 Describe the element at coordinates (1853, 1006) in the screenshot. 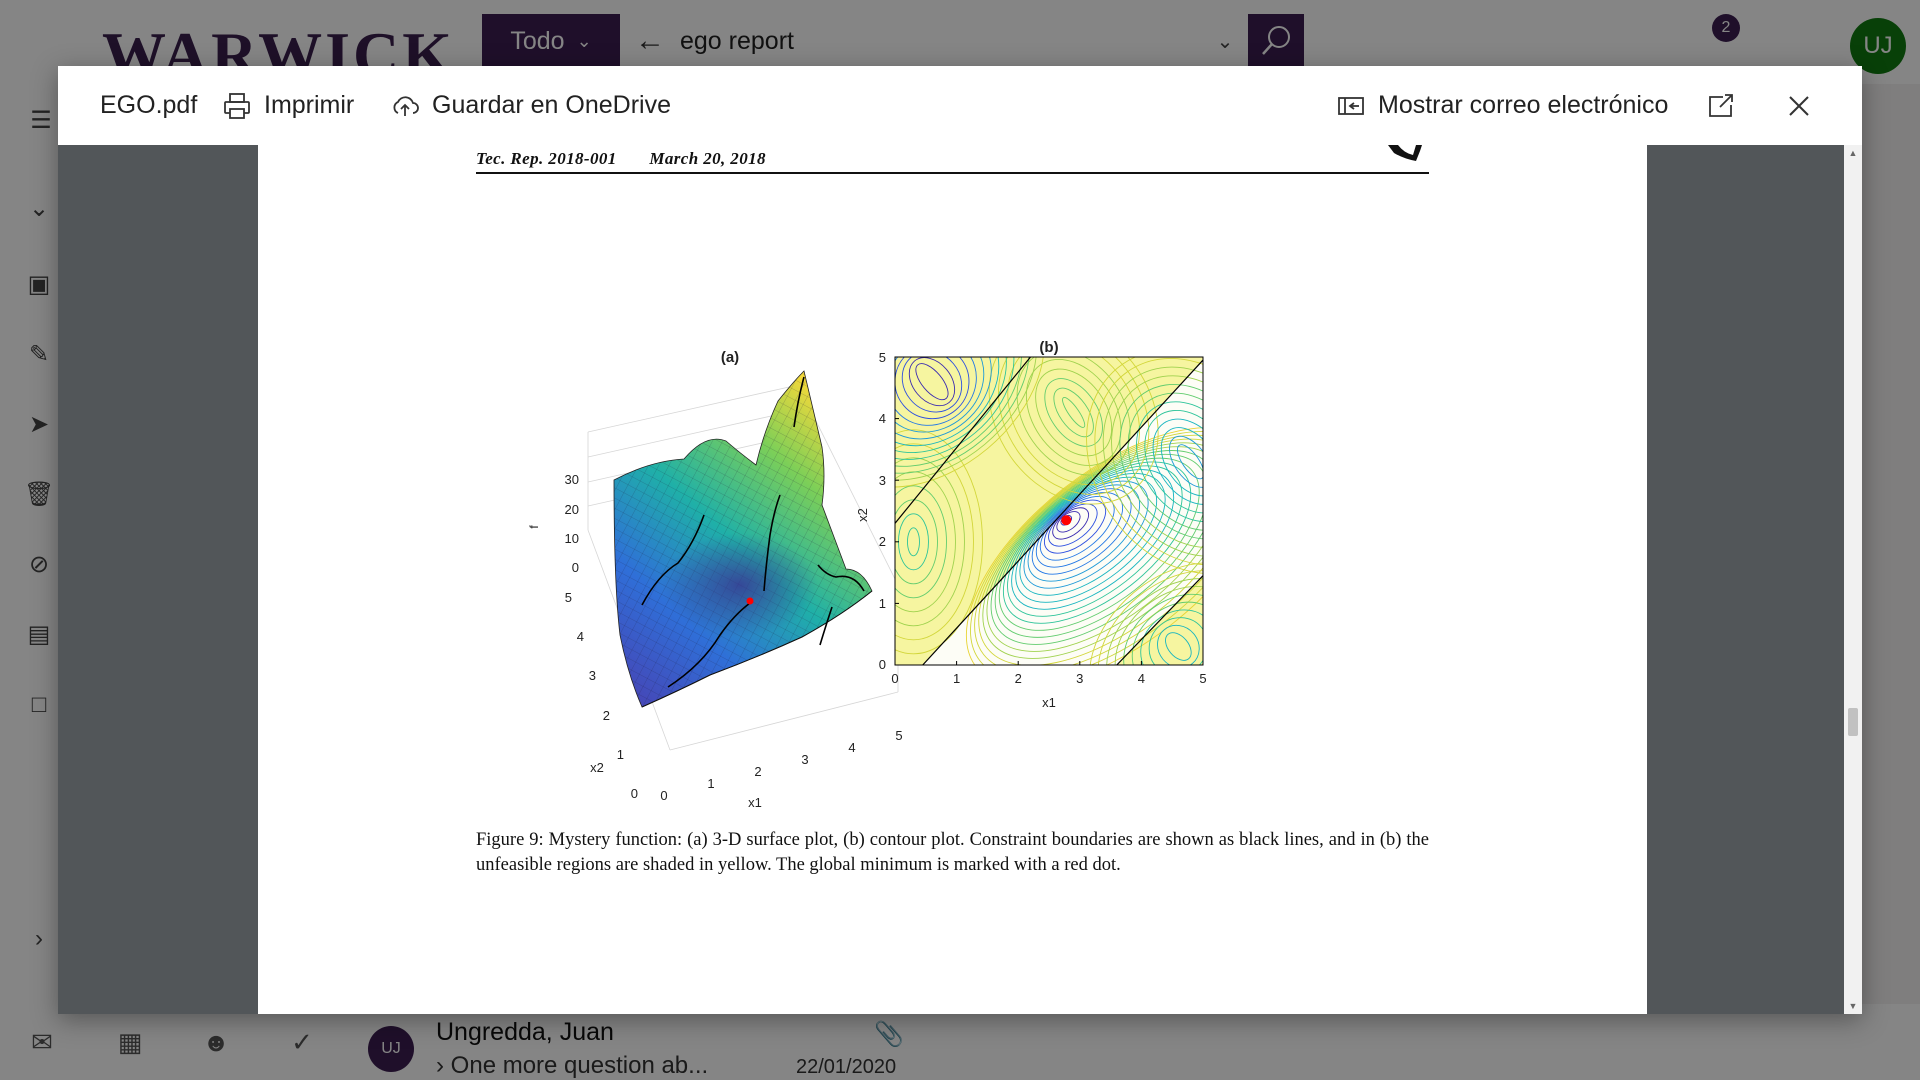

I see `scroll-down-icon: ▼` at that location.